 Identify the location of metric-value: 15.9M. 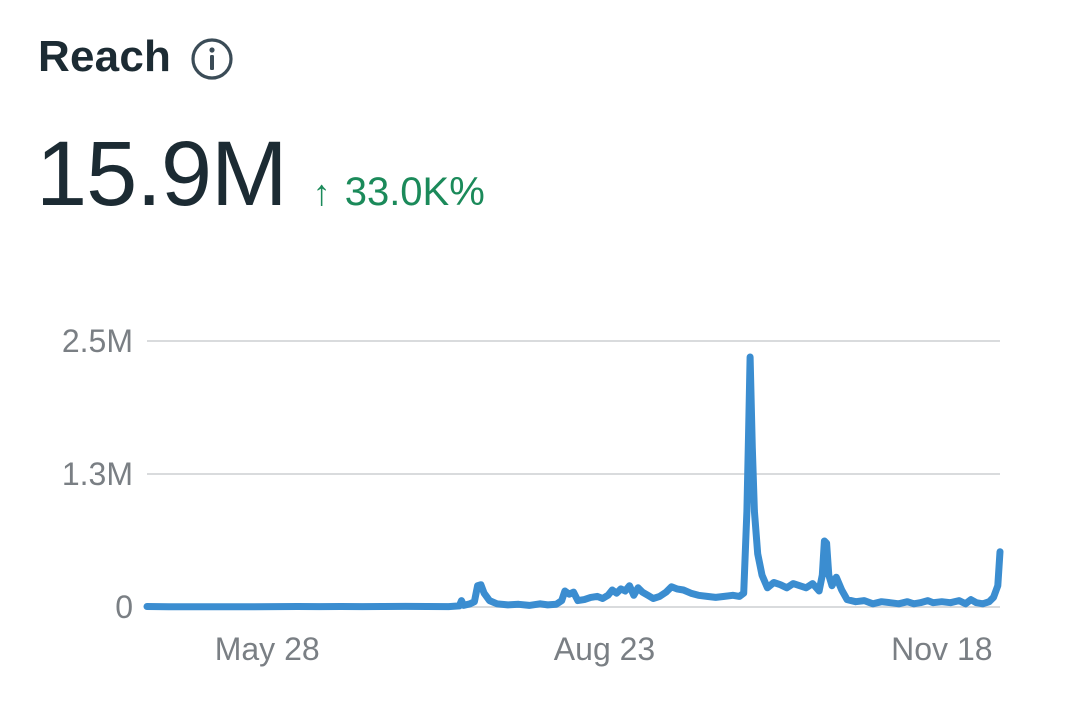
(162, 174).